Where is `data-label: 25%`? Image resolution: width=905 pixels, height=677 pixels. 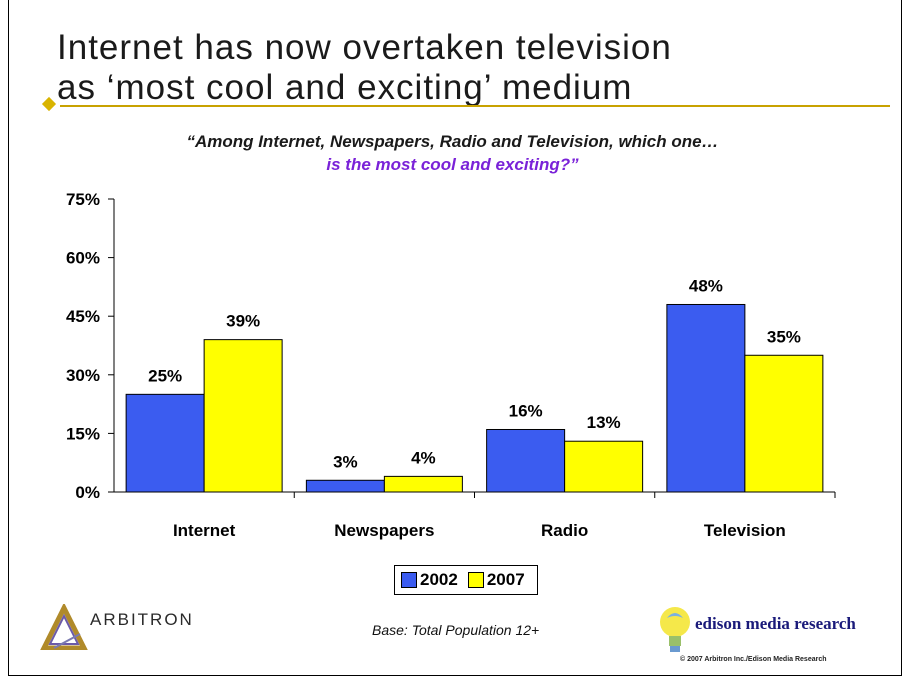 data-label: 25% is located at coordinates (165, 375).